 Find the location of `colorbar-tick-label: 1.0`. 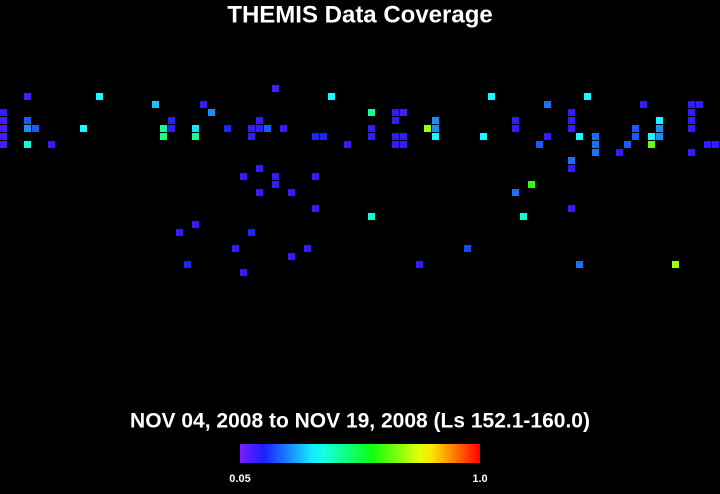

colorbar-tick-label: 1.0 is located at coordinates (479, 479).